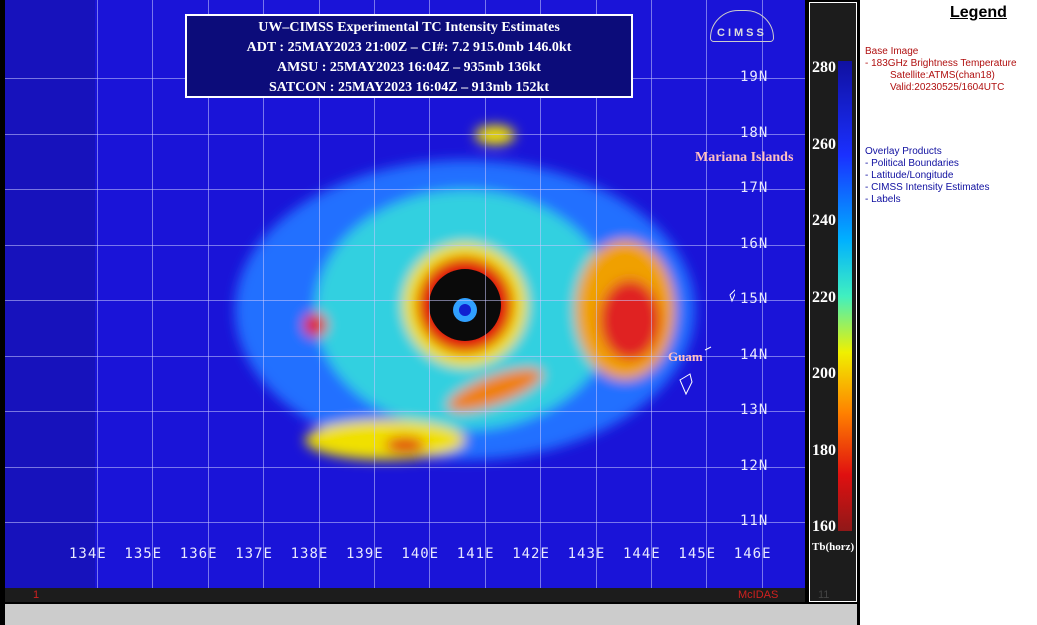 The width and height of the screenshot is (1037, 625). Describe the element at coordinates (754, 521) in the screenshot. I see `latitude-label: 11N` at that location.